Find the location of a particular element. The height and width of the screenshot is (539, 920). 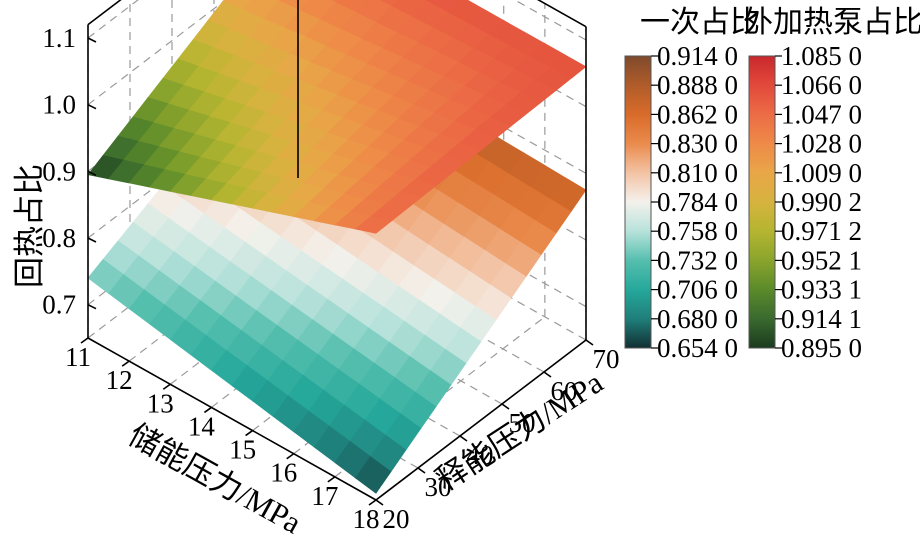

colorbar-tick-label: 0.933 1 is located at coordinates (821, 290).